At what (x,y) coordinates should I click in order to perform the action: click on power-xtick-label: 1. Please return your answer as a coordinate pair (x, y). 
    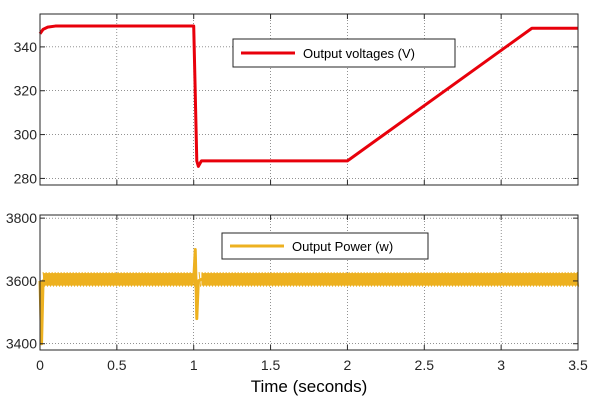
    Looking at the image, I should click on (194, 365).